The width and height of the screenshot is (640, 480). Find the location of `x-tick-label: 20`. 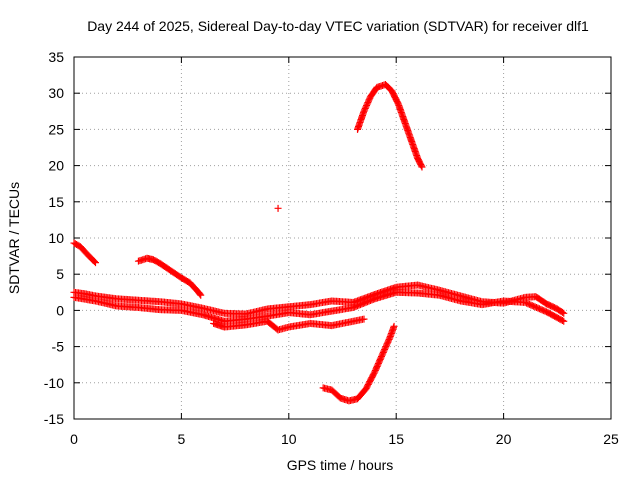

x-tick-label: 20 is located at coordinates (504, 439).